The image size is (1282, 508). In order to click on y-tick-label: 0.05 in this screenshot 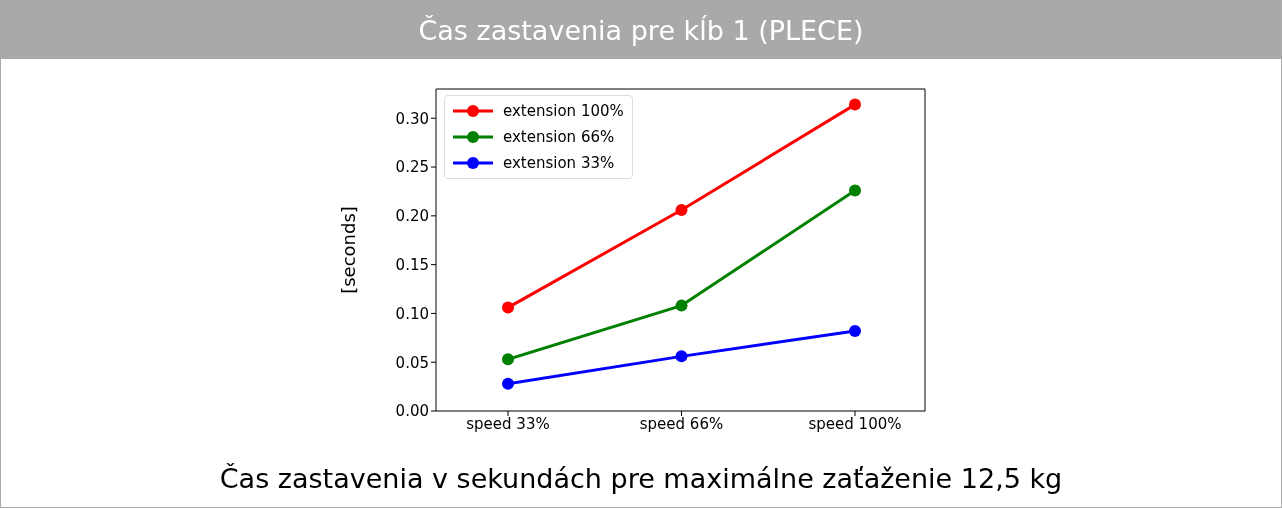, I will do `click(412, 362)`.